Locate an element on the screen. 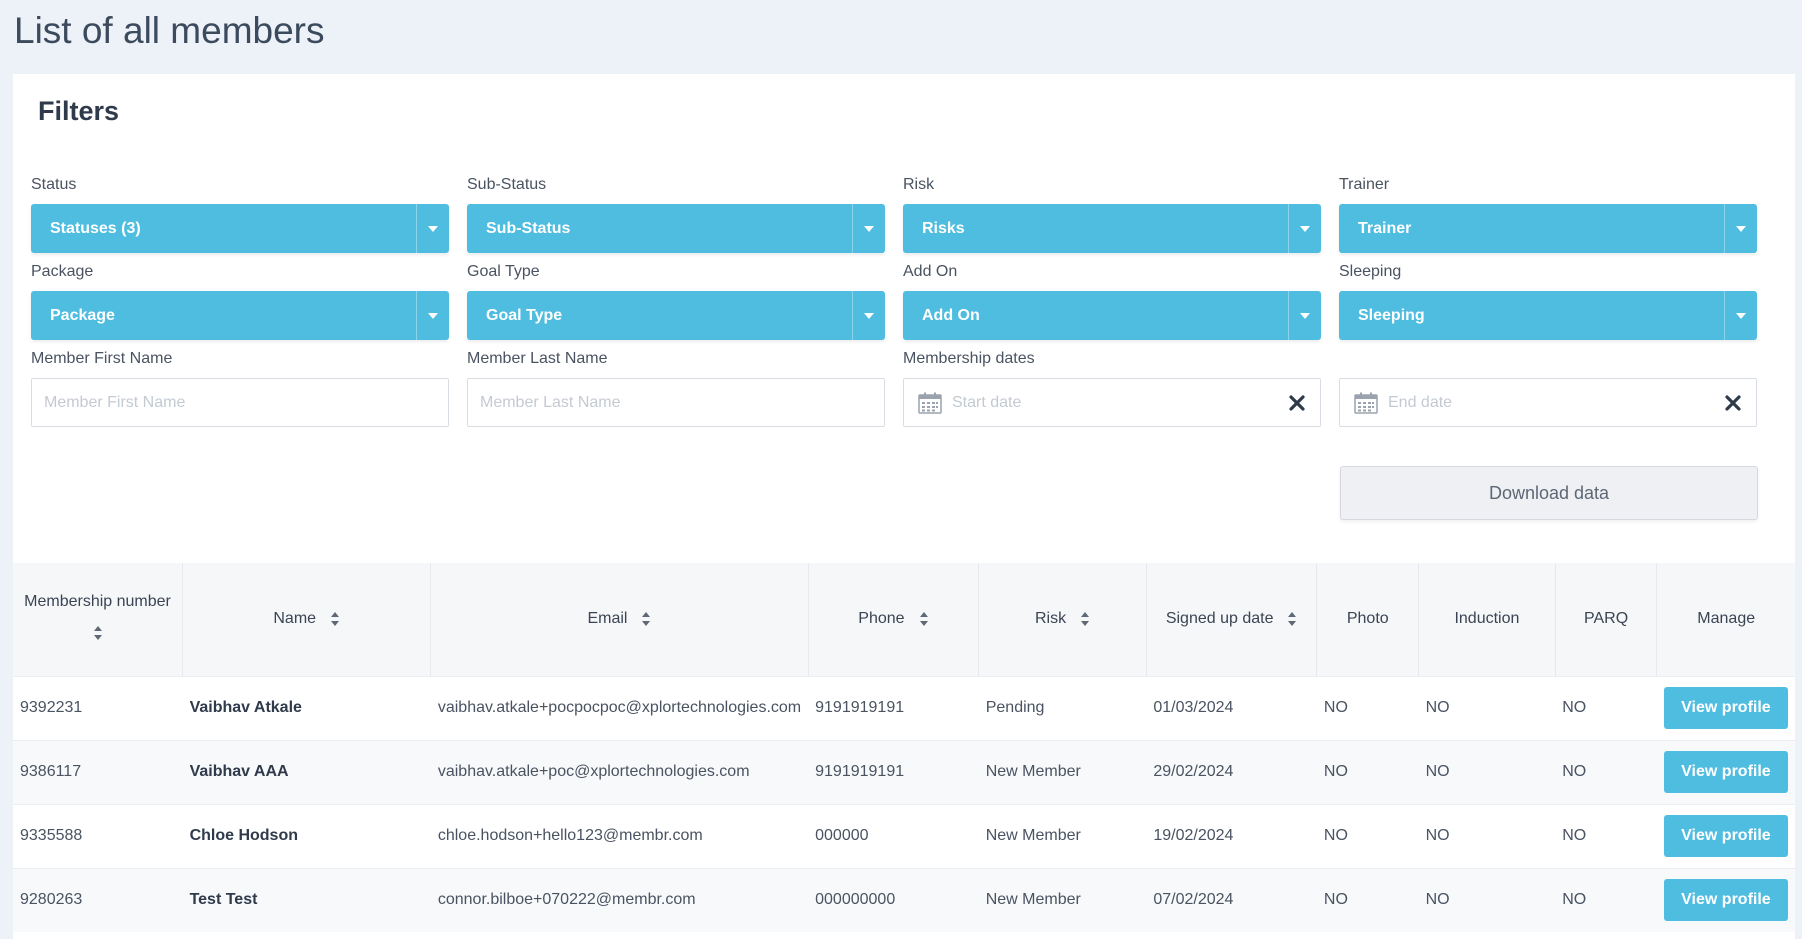 The image size is (1802, 939). column-induction: Induction is located at coordinates (1487, 619).